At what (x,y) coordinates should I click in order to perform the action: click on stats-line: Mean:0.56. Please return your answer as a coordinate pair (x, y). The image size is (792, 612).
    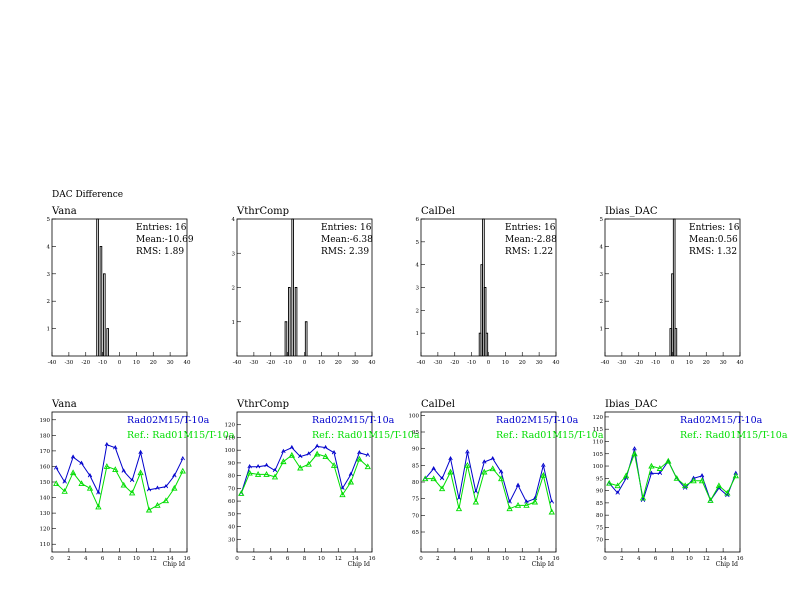
    Looking at the image, I should click on (713, 240).